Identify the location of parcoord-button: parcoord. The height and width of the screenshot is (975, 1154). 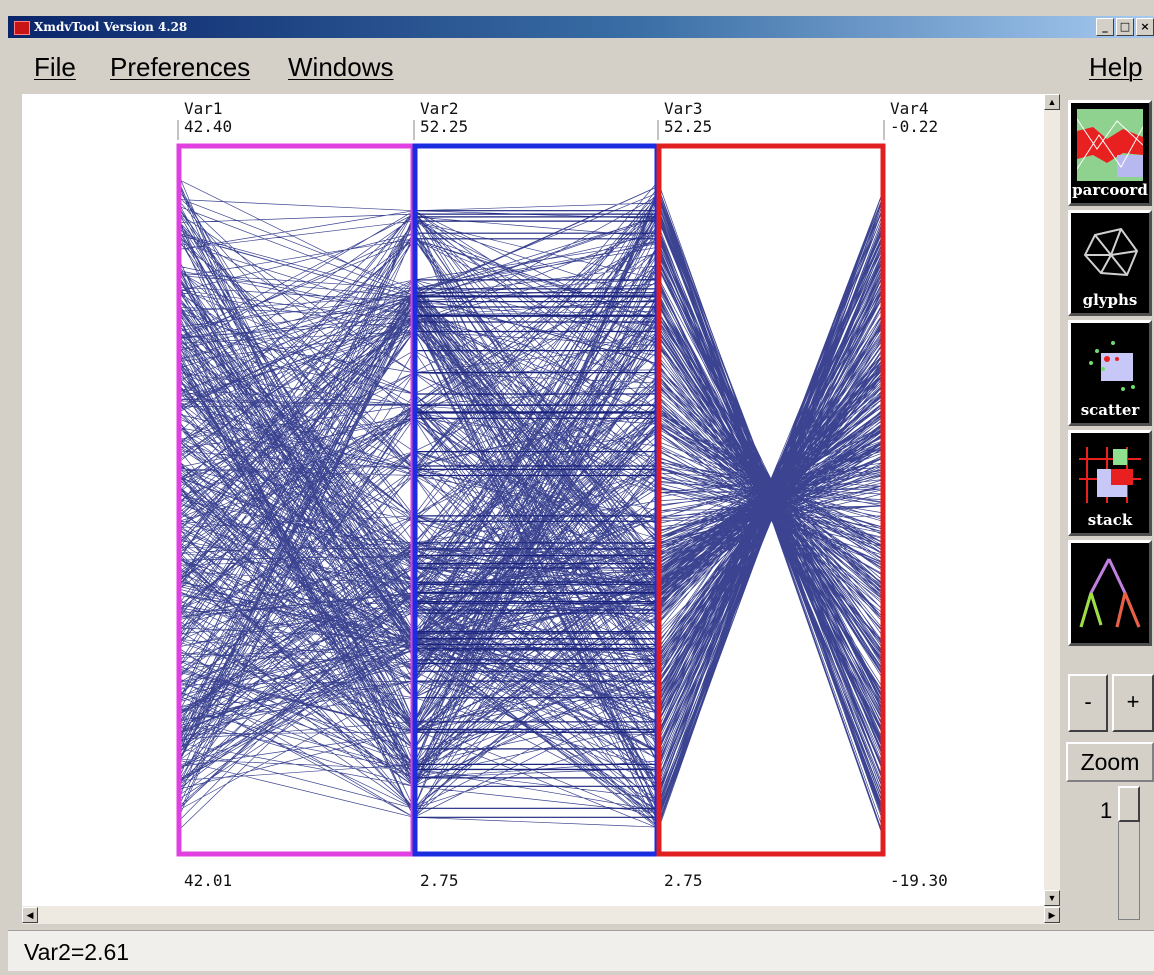
(1110, 153).